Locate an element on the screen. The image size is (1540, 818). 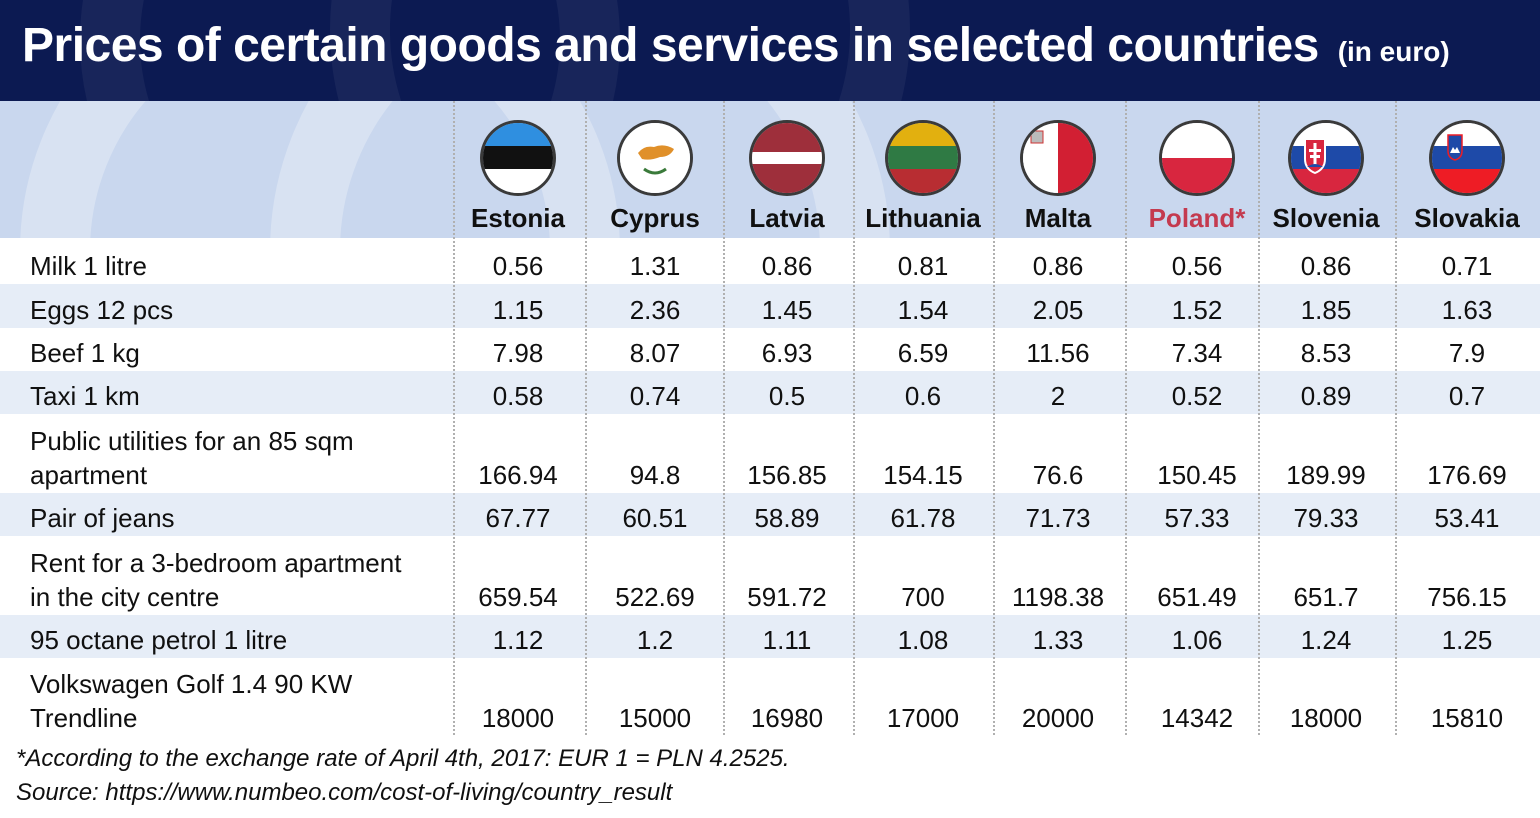
table-cell: 15000 is located at coordinates (655, 718).